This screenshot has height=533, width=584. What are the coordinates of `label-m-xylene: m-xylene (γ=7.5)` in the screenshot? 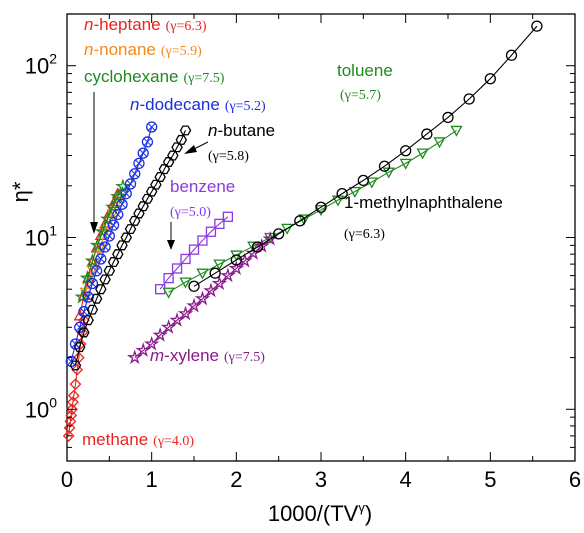 It's located at (207, 355).